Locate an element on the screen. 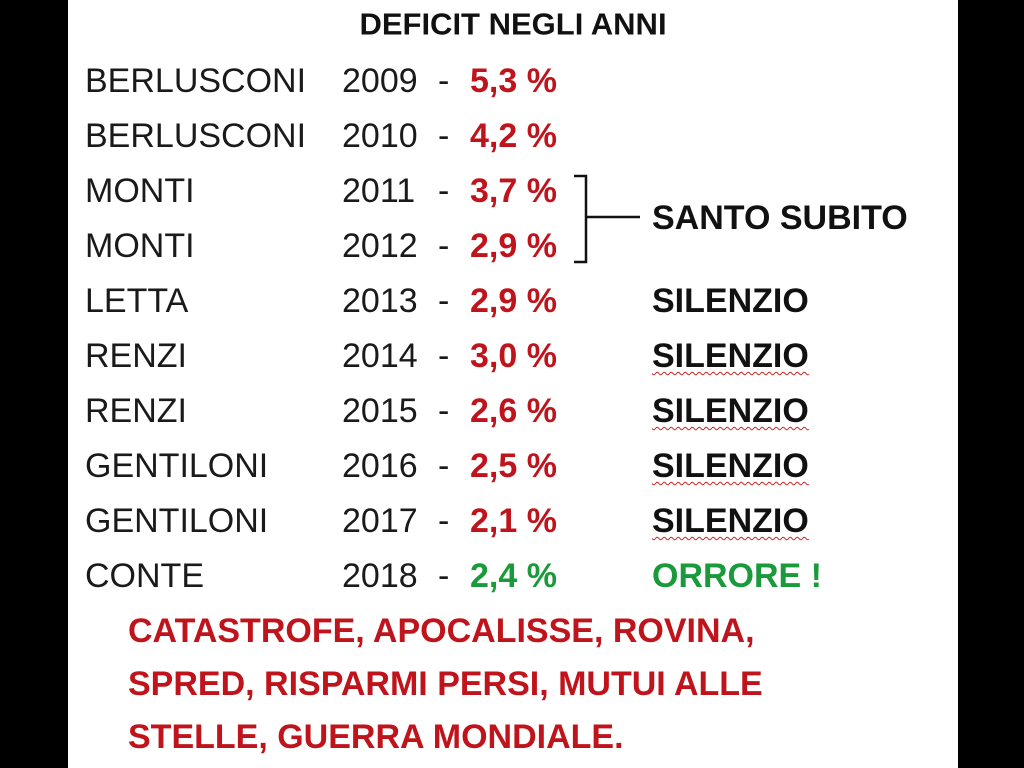 The height and width of the screenshot is (768, 1024). row-name: CONTE is located at coordinates (144, 576).